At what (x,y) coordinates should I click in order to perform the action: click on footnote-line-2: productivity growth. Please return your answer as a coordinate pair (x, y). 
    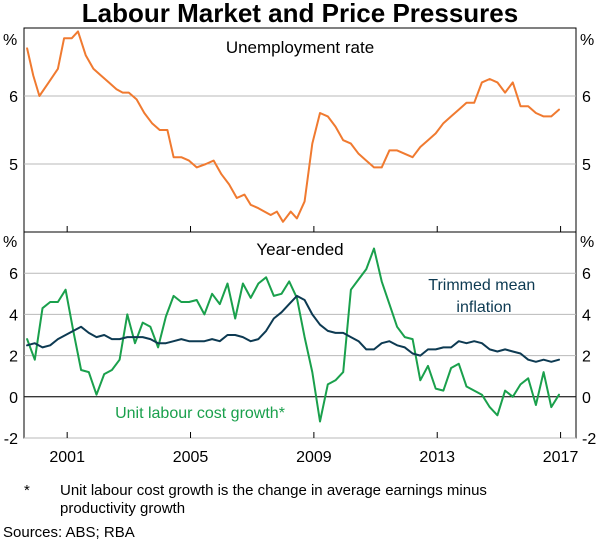
    Looking at the image, I should click on (122, 508).